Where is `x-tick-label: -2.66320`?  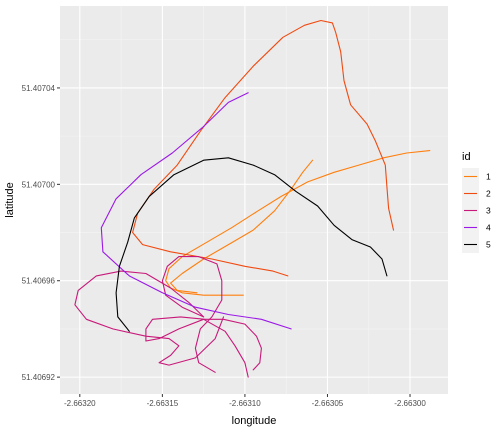
x-tick-label: -2.66320 is located at coordinates (80, 403).